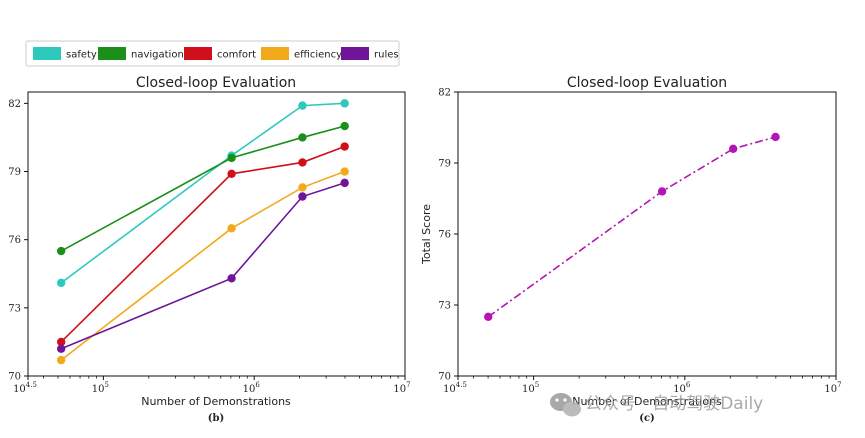 Image resolution: width=865 pixels, height=438 pixels. What do you see at coordinates (157, 55) in the screenshot?
I see `legend-label-navigation: navigation` at bounding box center [157, 55].